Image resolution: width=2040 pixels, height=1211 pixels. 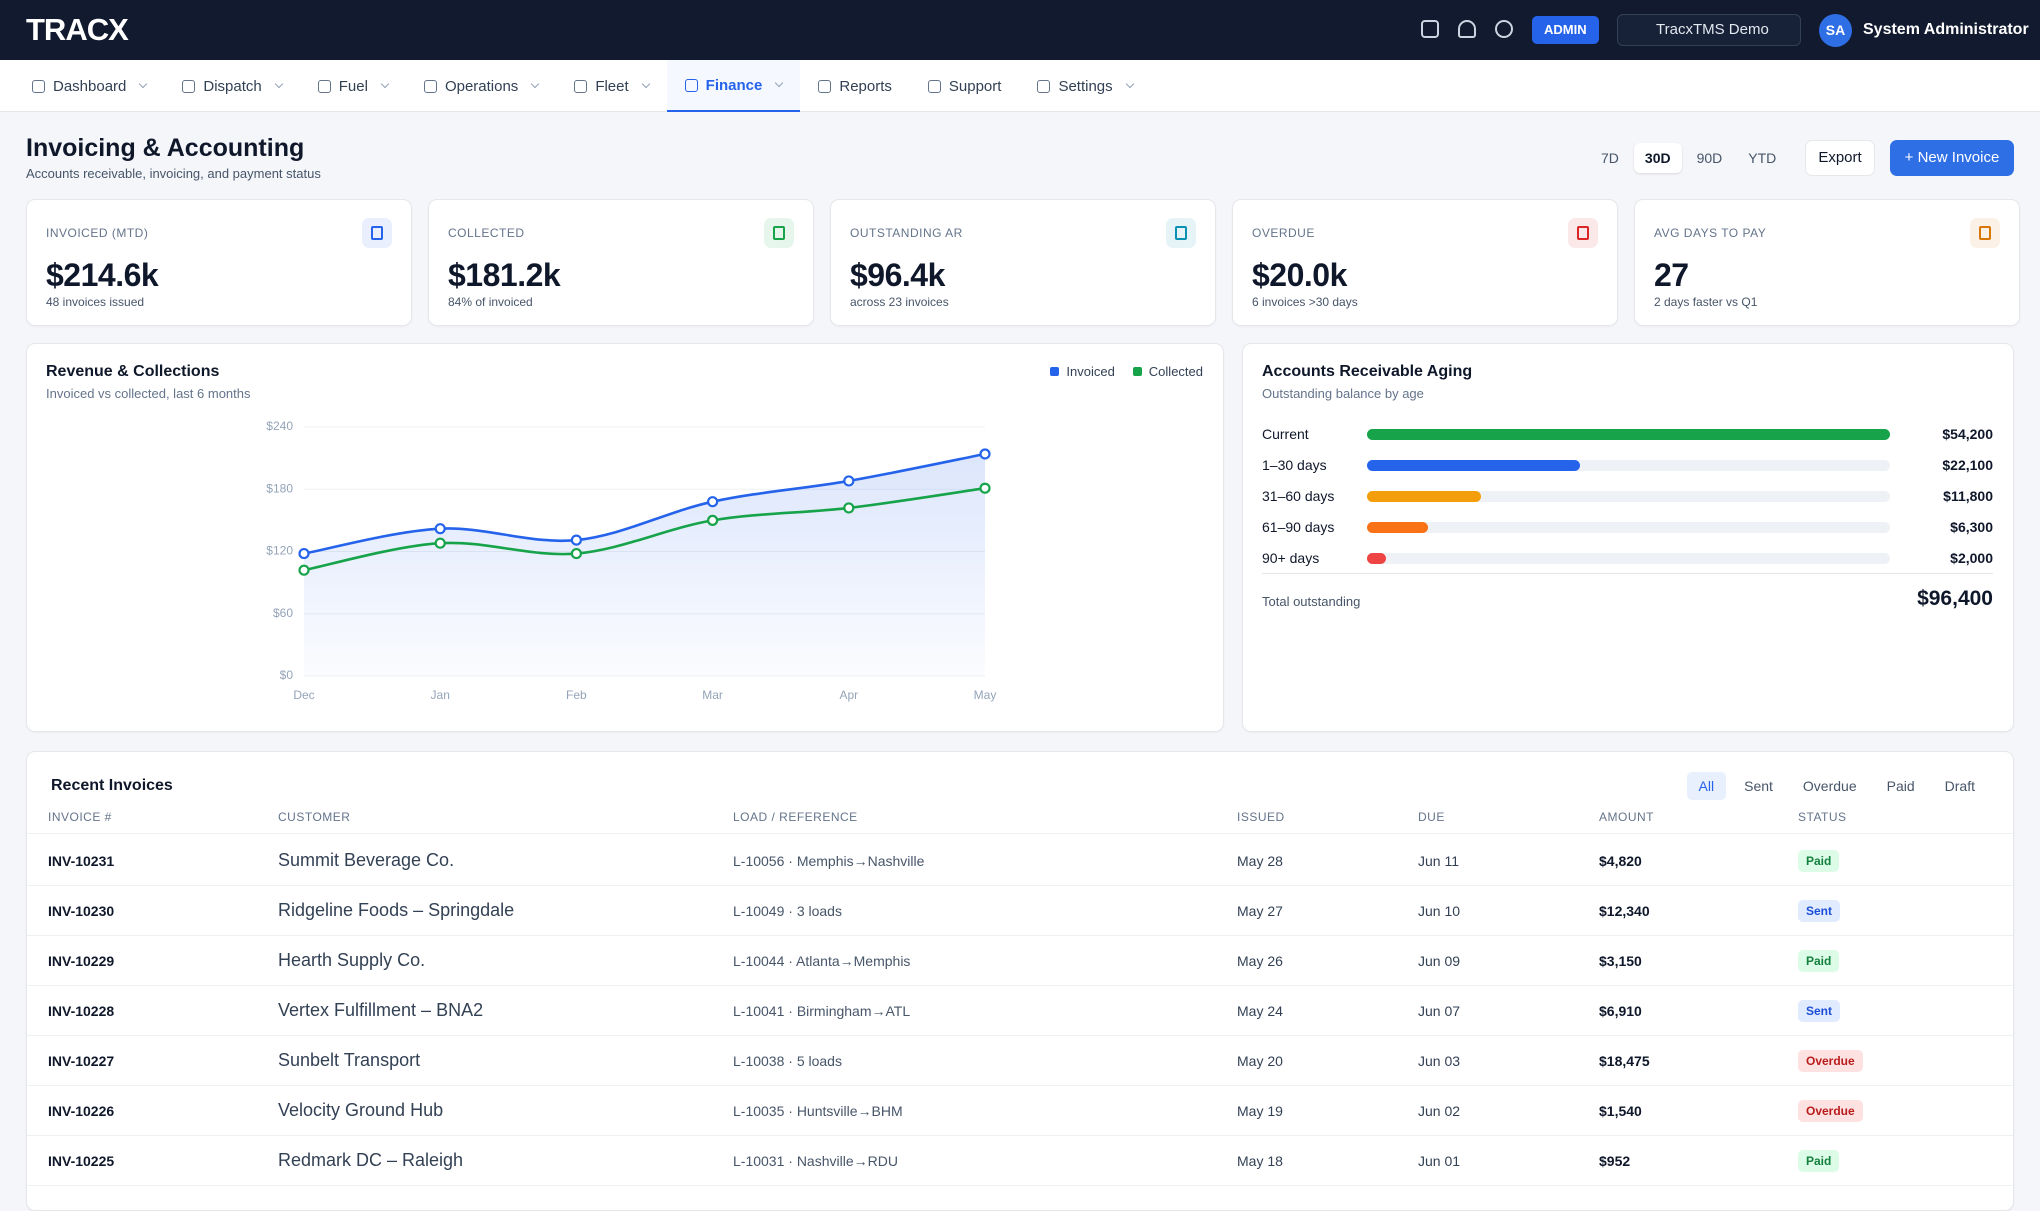 What do you see at coordinates (815, 1160) in the screenshot?
I see `cell: L-10031 · Nashville→RDU` at bounding box center [815, 1160].